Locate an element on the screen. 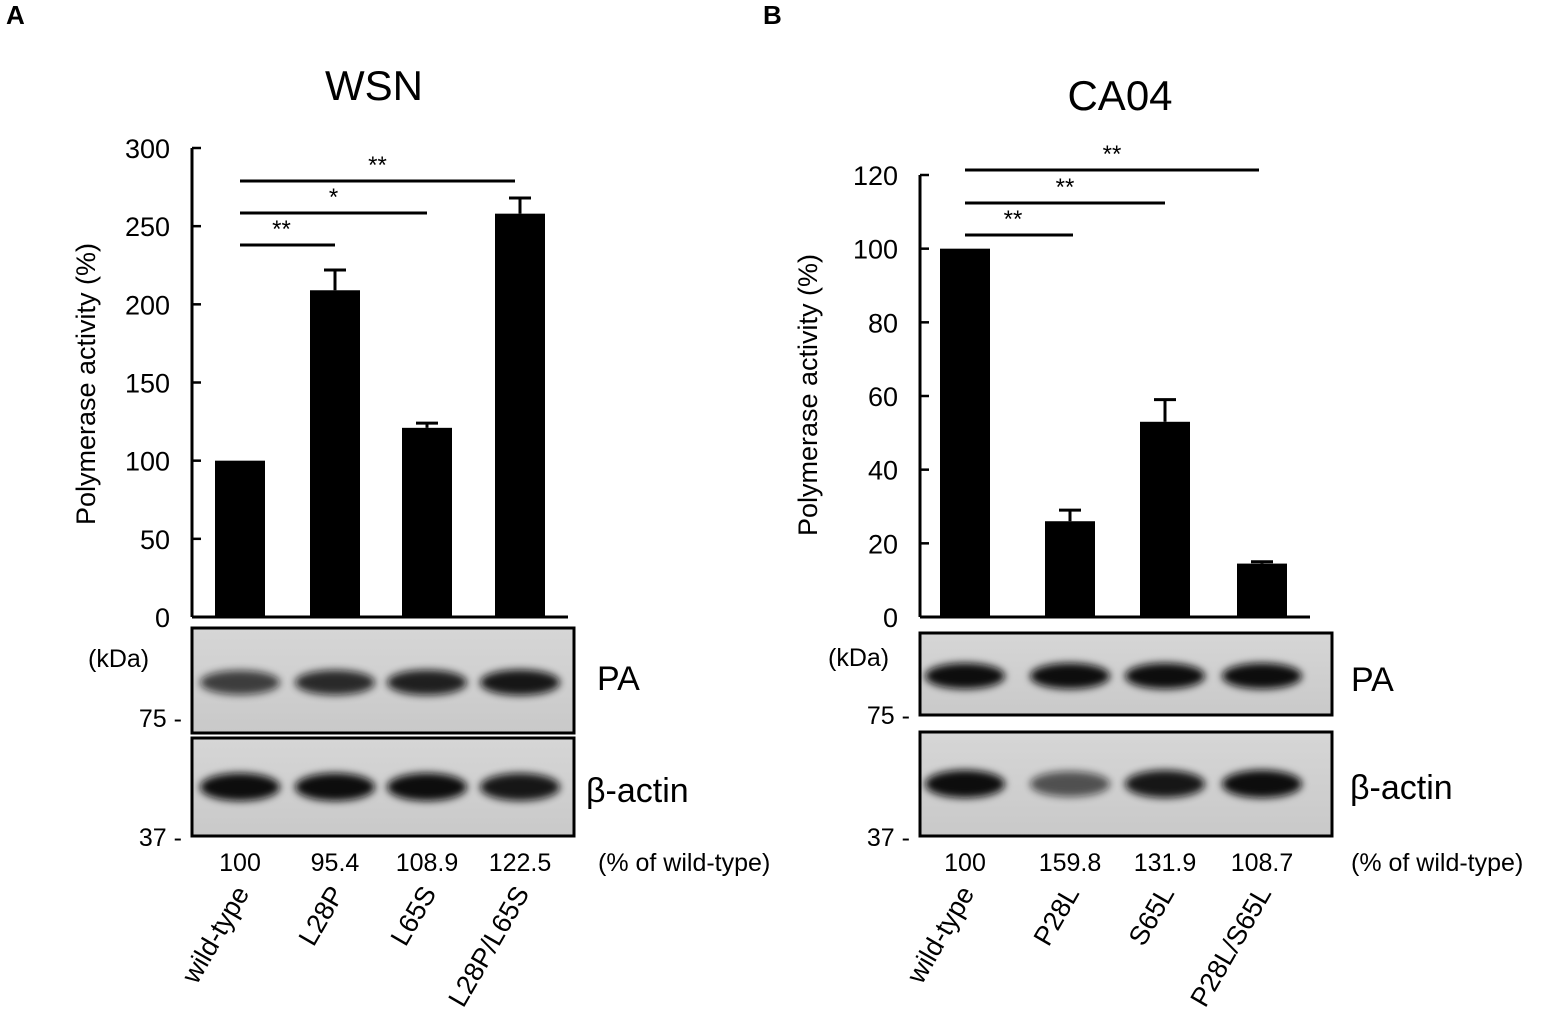 The width and height of the screenshot is (1550, 1035). panel-a-letter: A is located at coordinates (15, 15).